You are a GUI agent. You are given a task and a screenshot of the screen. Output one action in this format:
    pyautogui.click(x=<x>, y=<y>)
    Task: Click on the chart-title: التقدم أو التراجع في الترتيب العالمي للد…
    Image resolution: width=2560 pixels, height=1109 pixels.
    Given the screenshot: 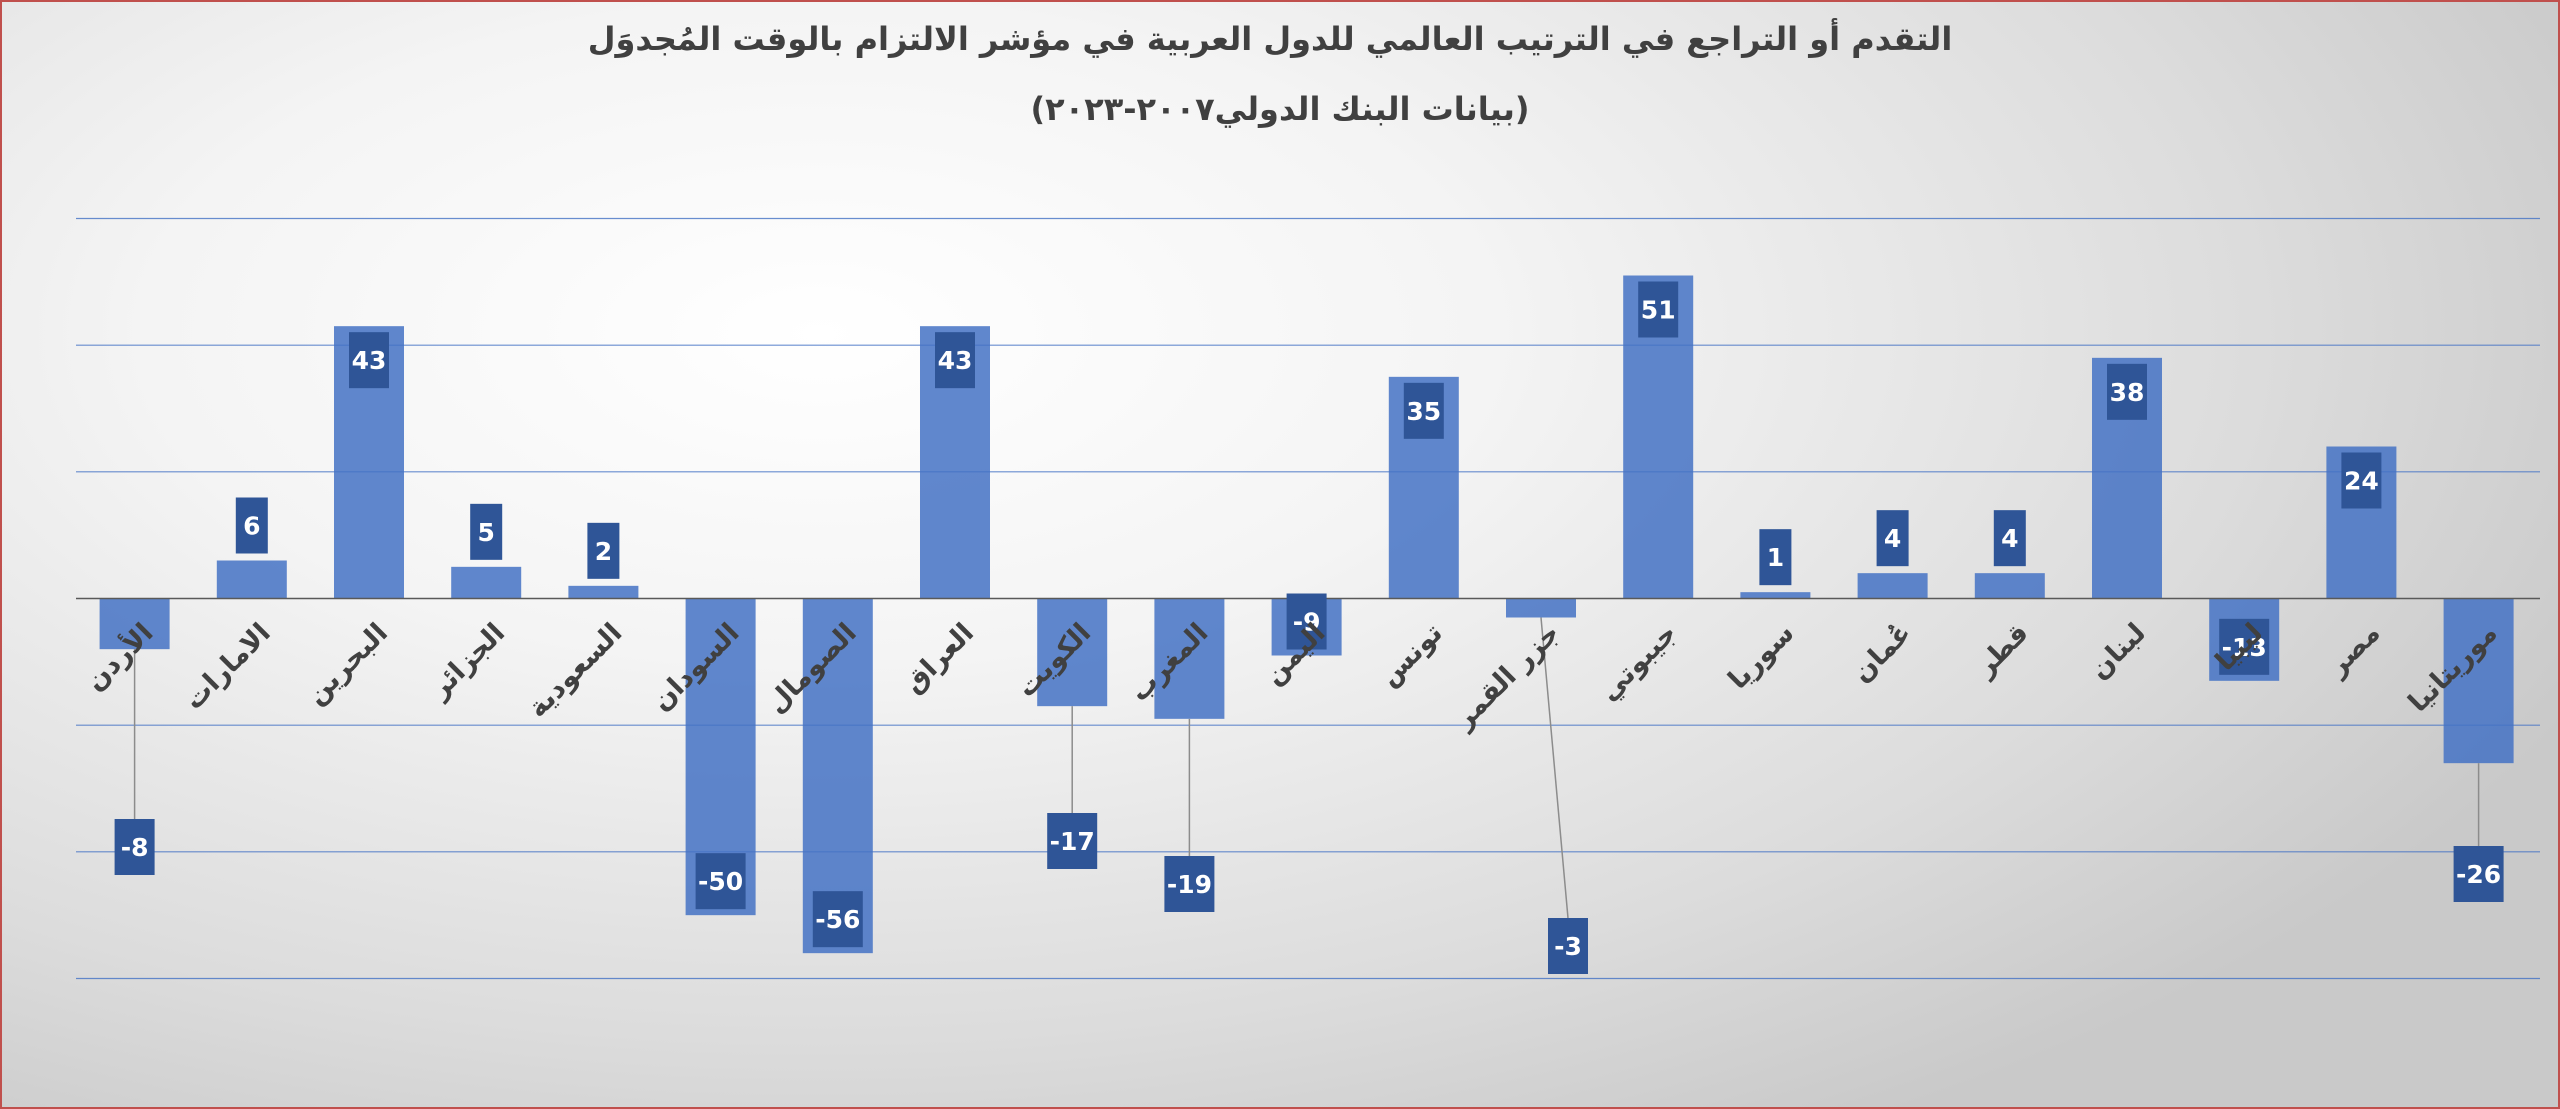 What is the action you would take?
    pyautogui.click(x=1270, y=38)
    